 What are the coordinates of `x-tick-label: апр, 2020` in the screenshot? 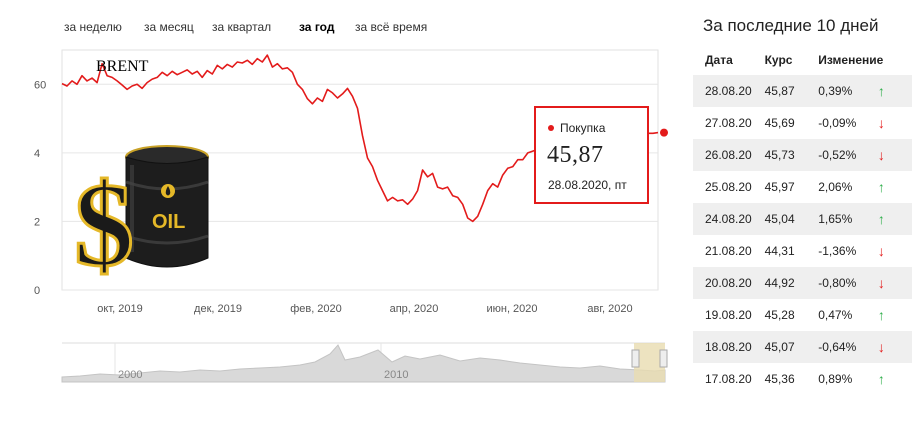 It's located at (414, 309).